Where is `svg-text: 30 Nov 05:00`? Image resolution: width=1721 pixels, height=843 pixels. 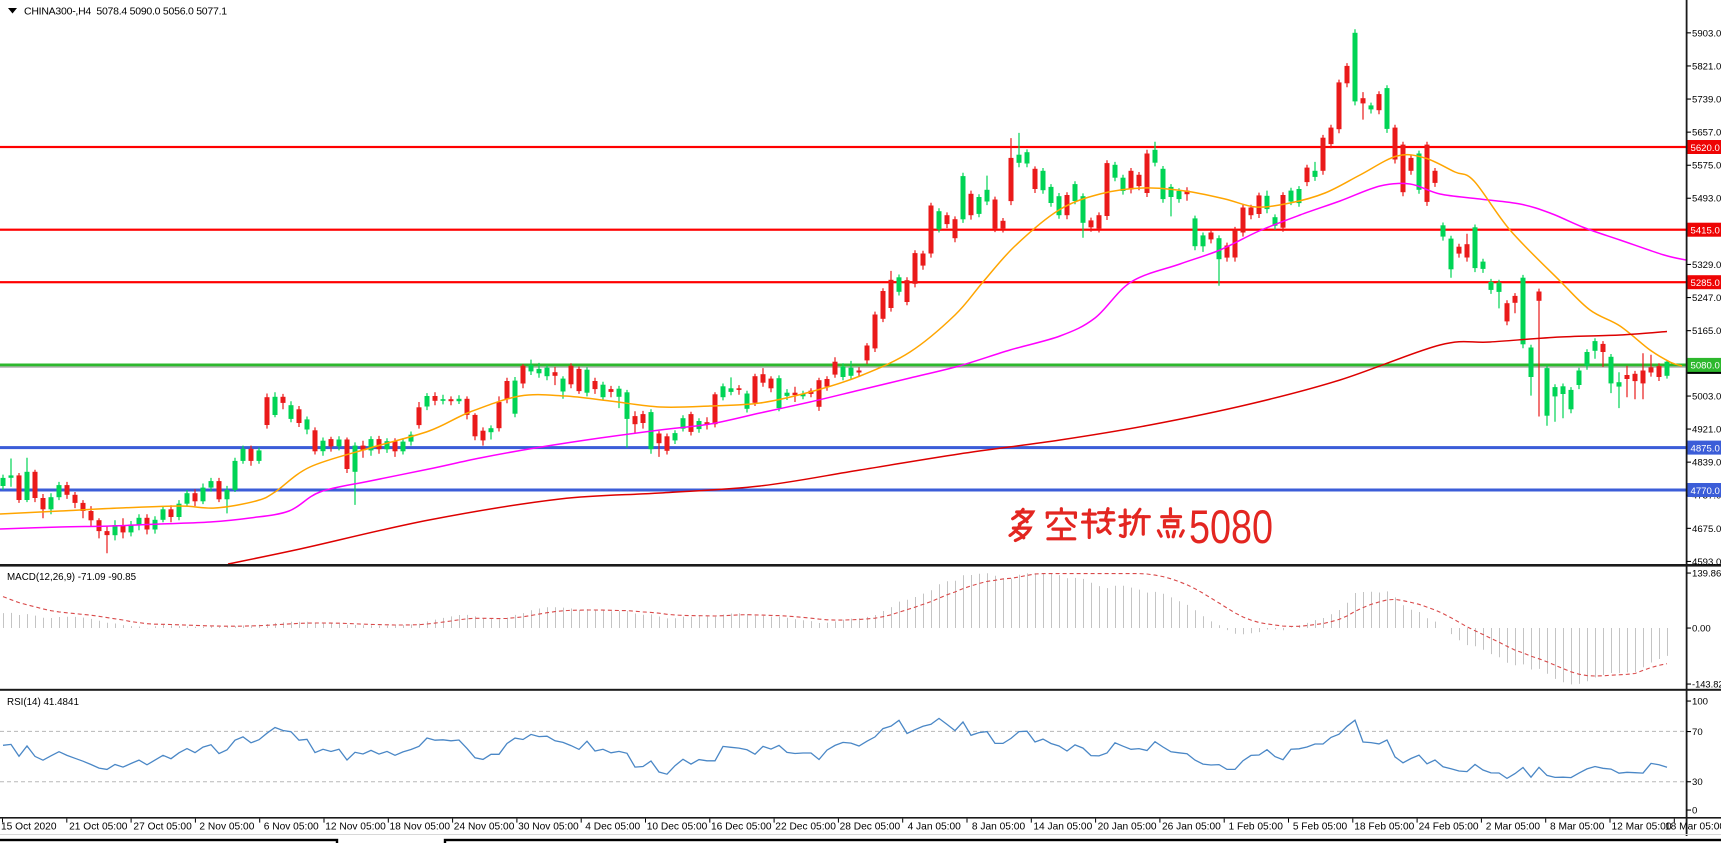
svg-text: 30 Nov 05:00 is located at coordinates (548, 827).